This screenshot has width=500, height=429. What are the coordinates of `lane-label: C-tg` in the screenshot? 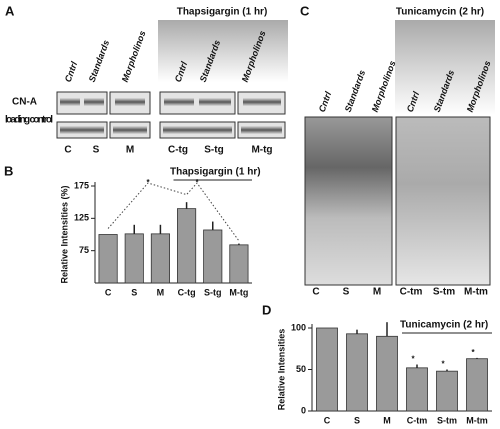 It's located at (178, 150).